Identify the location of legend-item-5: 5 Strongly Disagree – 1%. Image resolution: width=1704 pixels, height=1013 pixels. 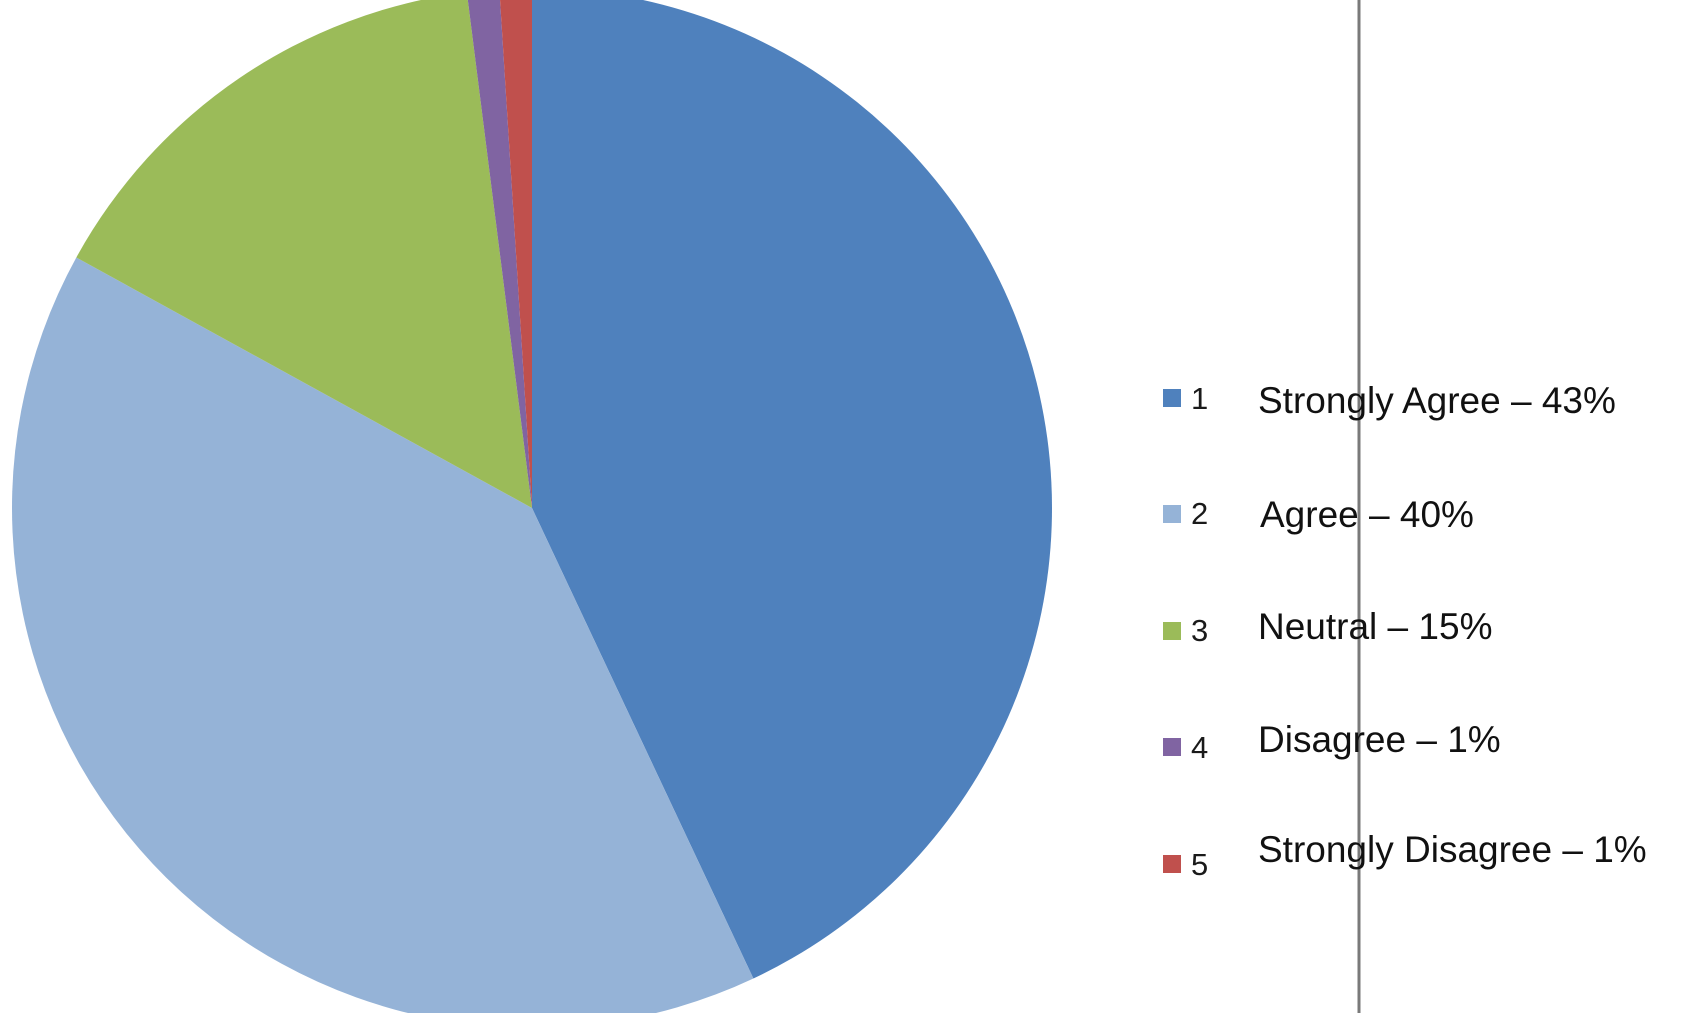
(1405, 855).